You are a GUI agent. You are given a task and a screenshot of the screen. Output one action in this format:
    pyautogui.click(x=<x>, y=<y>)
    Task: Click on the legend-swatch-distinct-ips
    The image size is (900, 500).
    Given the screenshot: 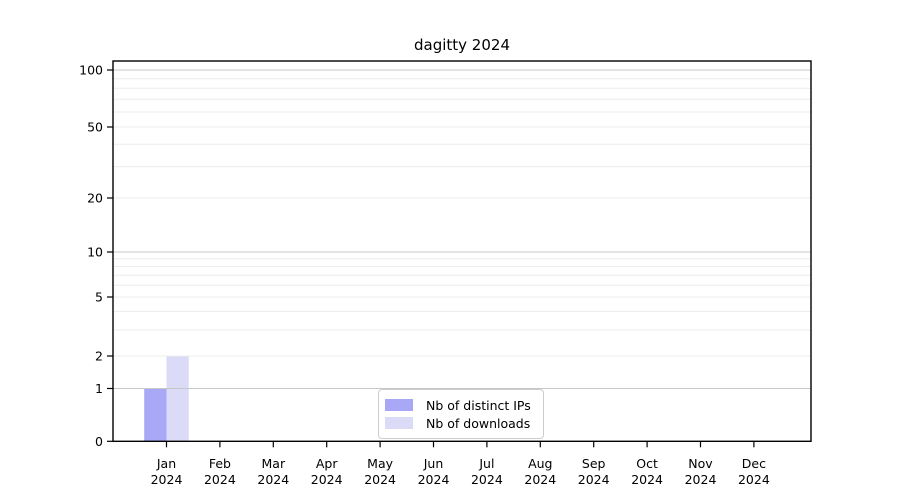 What is the action you would take?
    pyautogui.click(x=399, y=405)
    